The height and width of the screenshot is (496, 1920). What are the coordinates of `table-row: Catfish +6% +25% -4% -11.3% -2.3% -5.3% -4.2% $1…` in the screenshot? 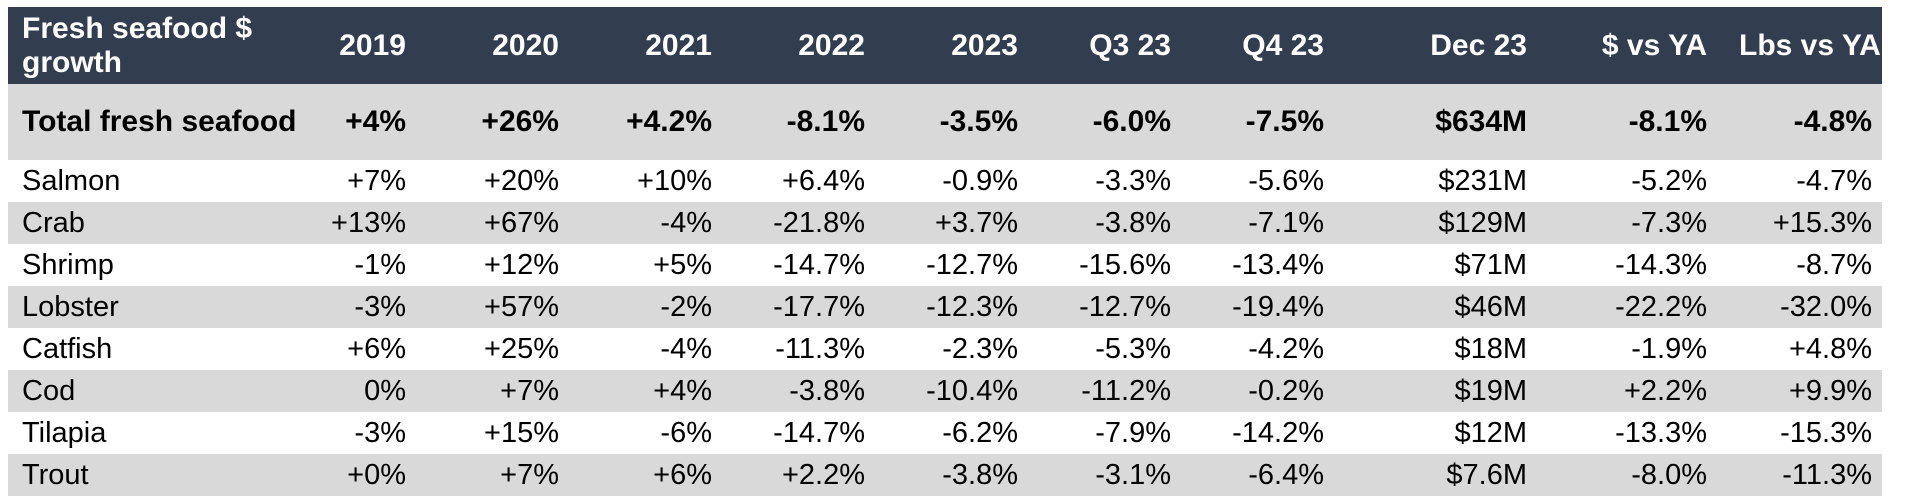 It's located at (945, 349).